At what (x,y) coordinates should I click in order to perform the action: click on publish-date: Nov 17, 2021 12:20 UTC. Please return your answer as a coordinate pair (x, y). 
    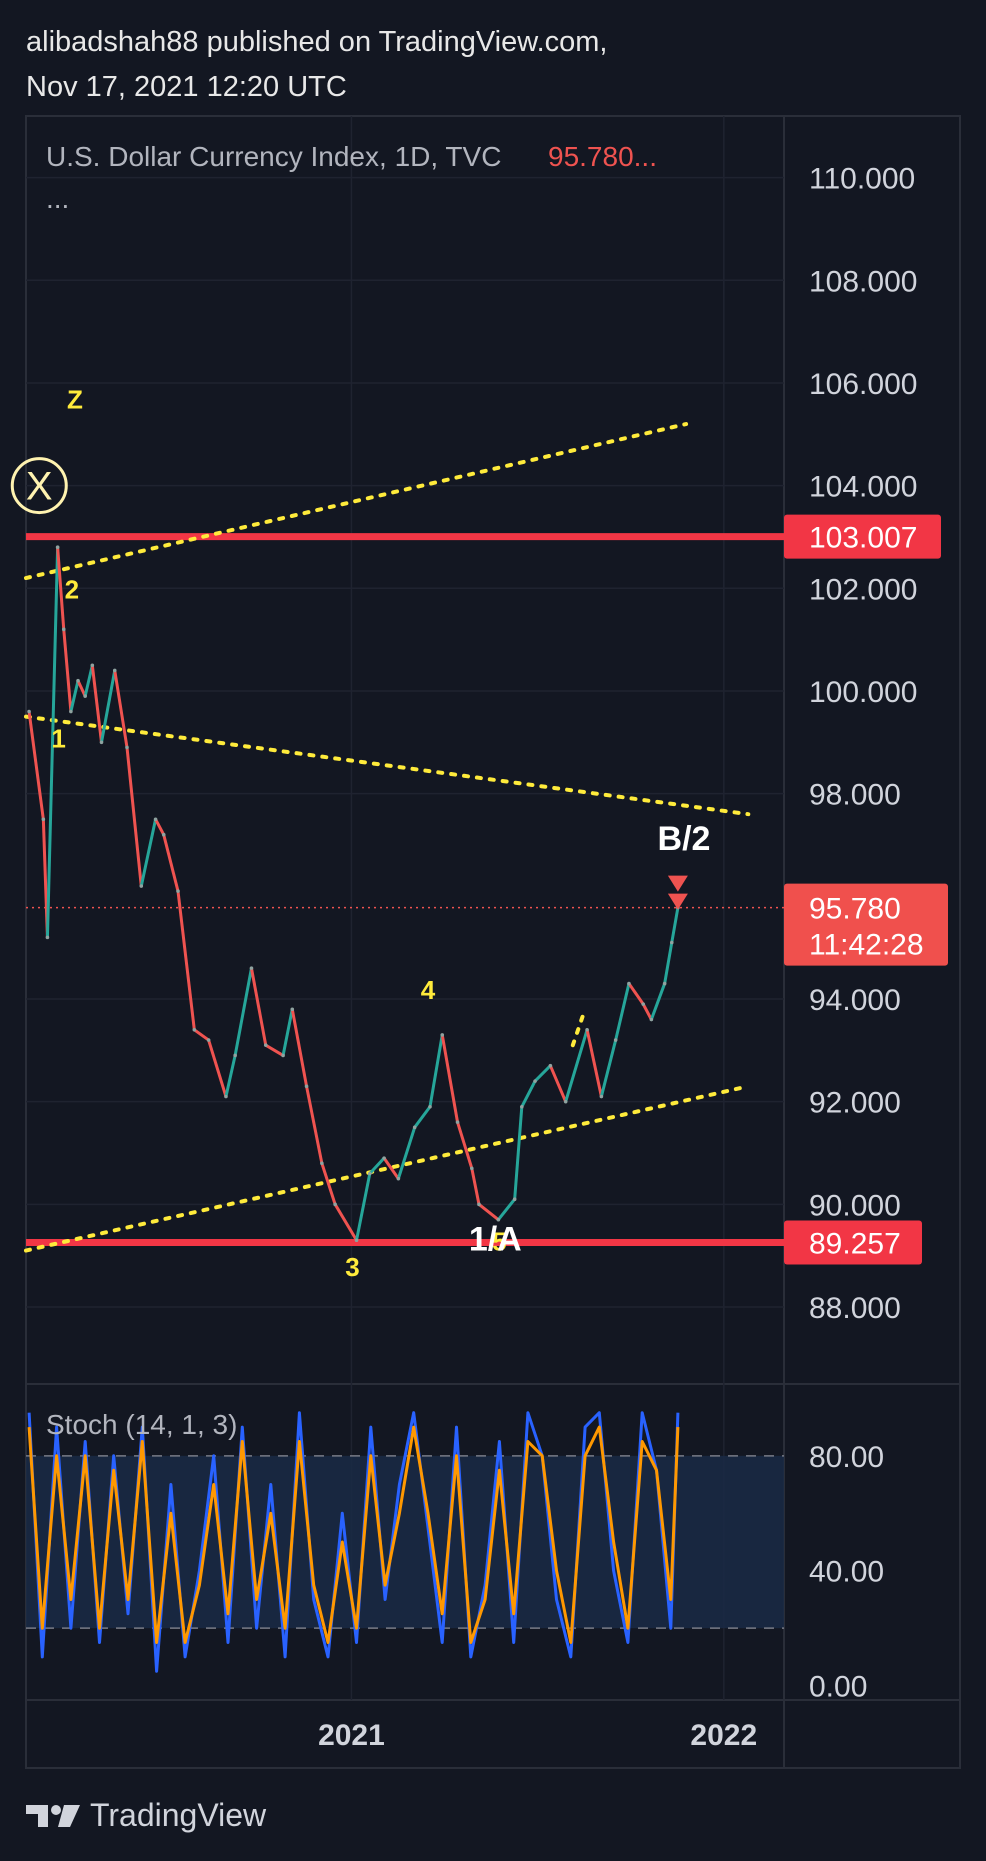
    Looking at the image, I should click on (186, 87).